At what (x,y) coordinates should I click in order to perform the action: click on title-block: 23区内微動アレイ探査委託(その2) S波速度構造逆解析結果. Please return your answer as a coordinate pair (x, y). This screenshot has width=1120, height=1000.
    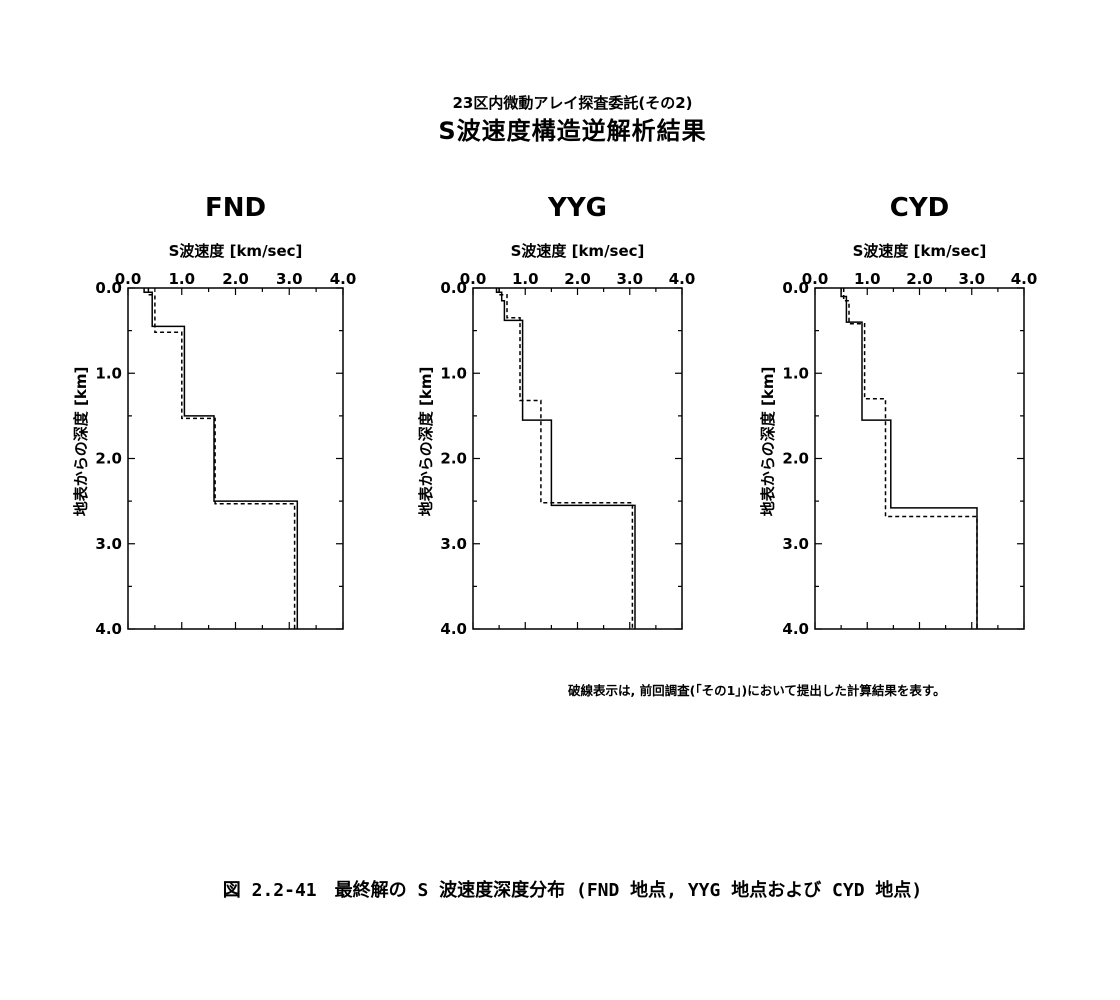
    Looking at the image, I should click on (560, 120).